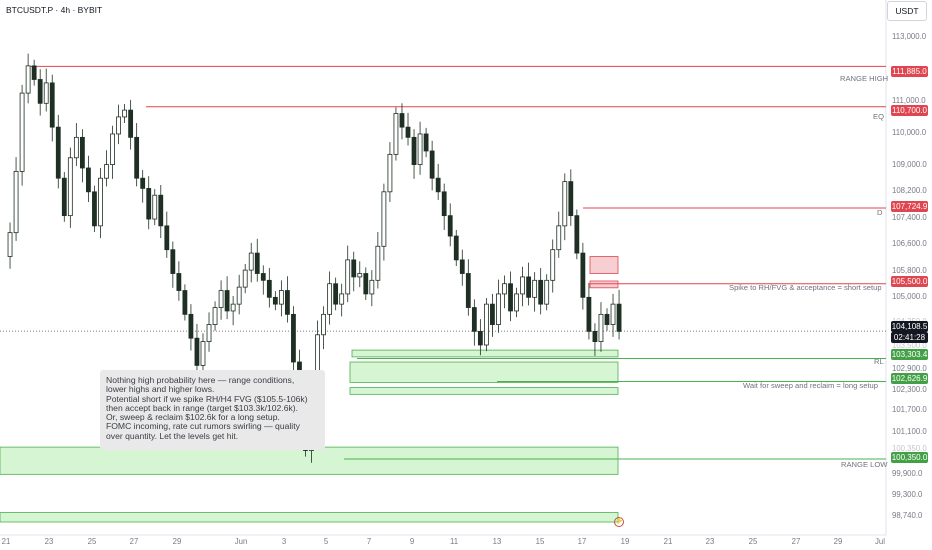 This screenshot has width=932, height=550. What do you see at coordinates (241, 541) in the screenshot?
I see `date-tick: Jun` at bounding box center [241, 541].